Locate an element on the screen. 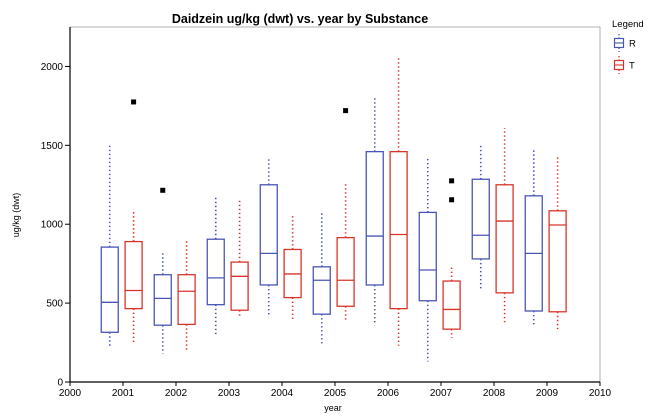 The image size is (654, 417). legend: Legend RT is located at coordinates (628, 46).